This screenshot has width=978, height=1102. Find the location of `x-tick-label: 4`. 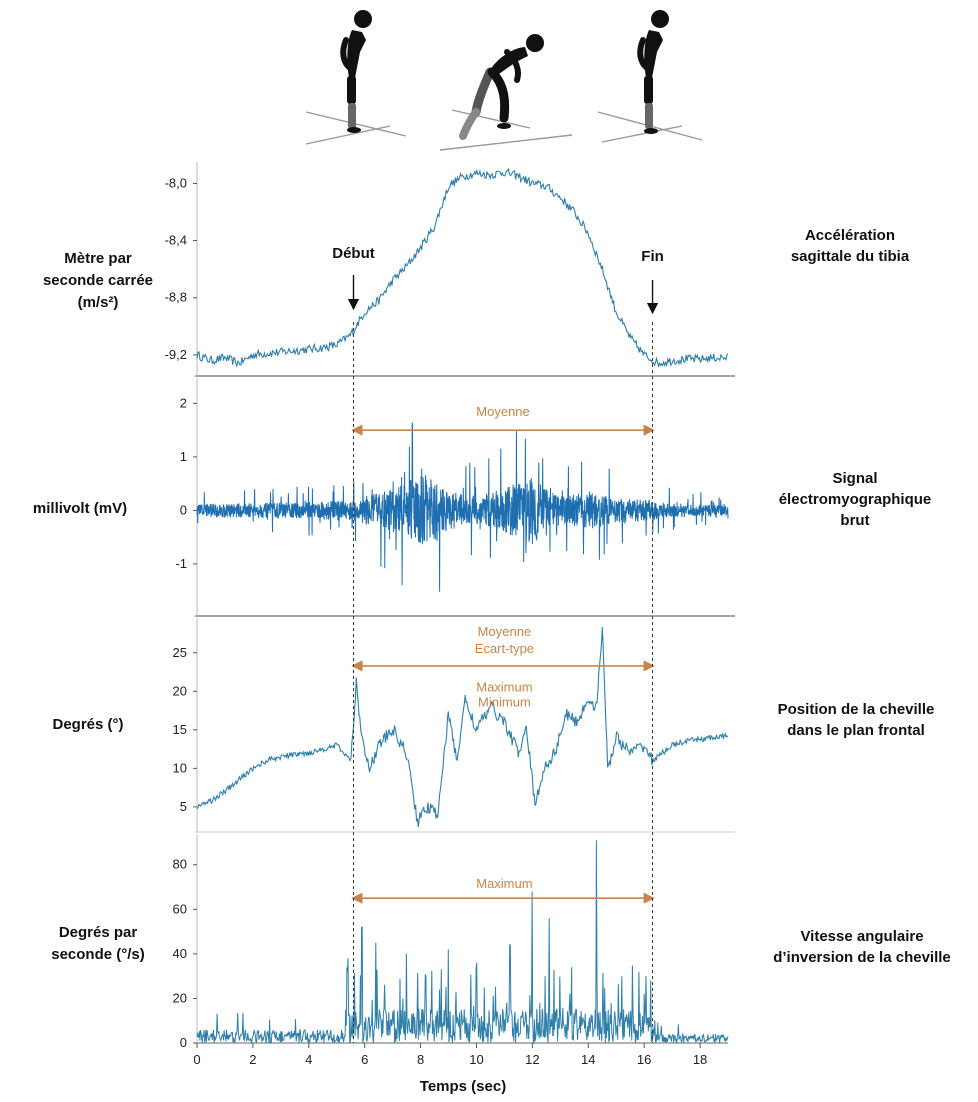

x-tick-label: 4 is located at coordinates (308, 1059).